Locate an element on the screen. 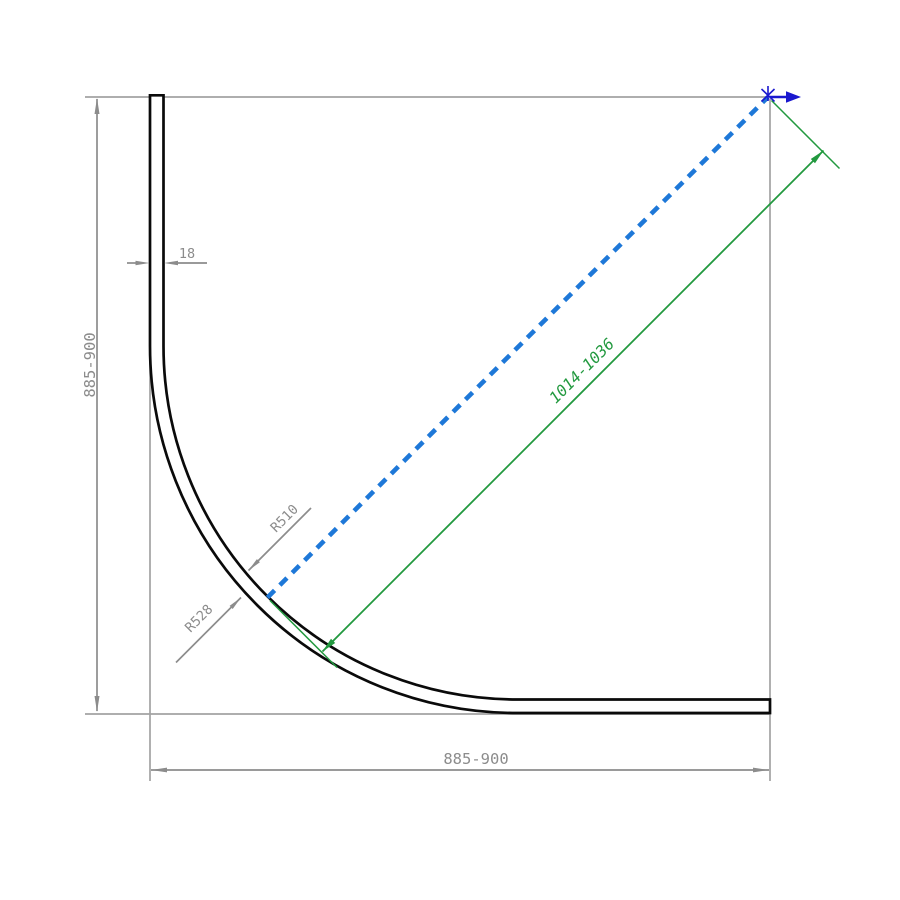  diagonal-extension-line-bottom is located at coordinates (303, 634).